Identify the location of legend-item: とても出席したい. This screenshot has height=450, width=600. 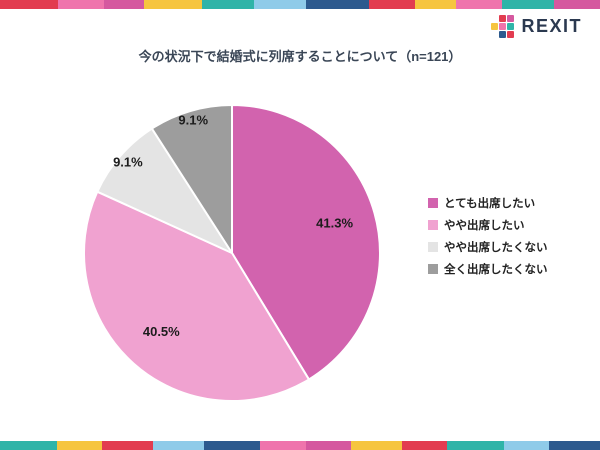
(488, 202).